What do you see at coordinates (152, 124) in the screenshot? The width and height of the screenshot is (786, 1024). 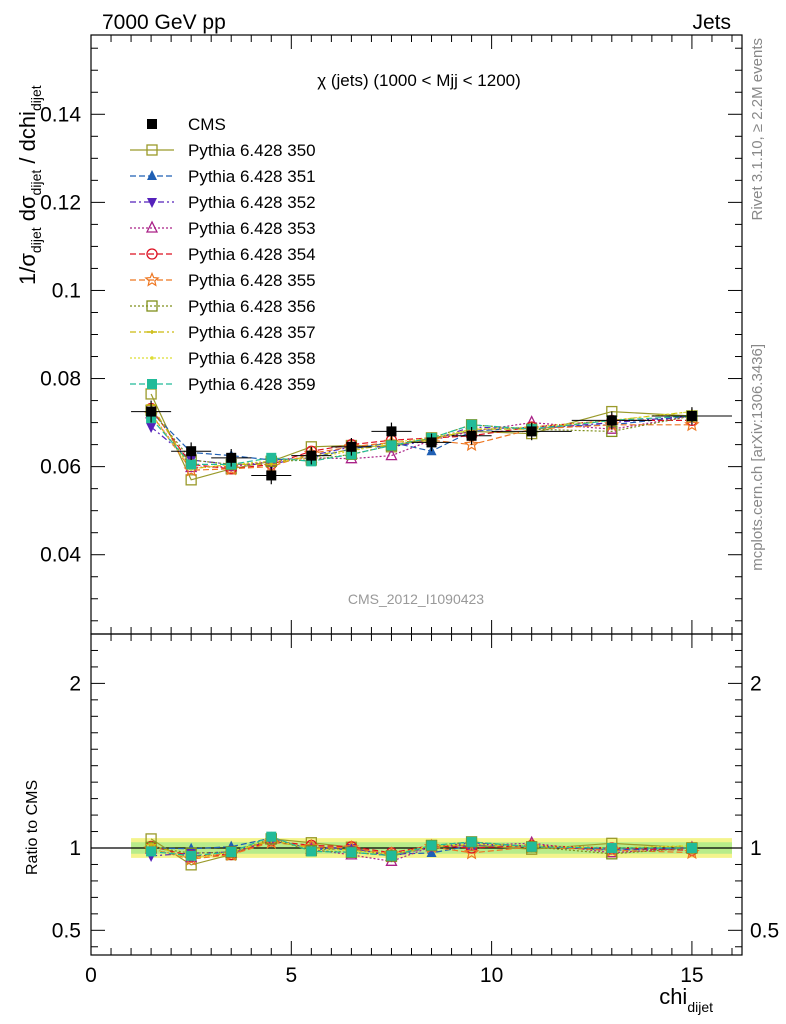 I see `legend-marker-cms` at bounding box center [152, 124].